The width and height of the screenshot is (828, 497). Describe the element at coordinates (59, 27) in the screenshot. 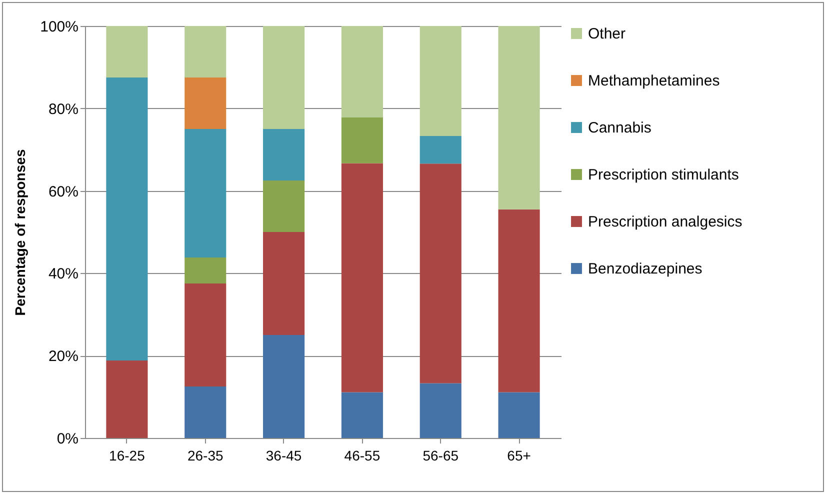

I see `y-tick-label: 100%` at that location.